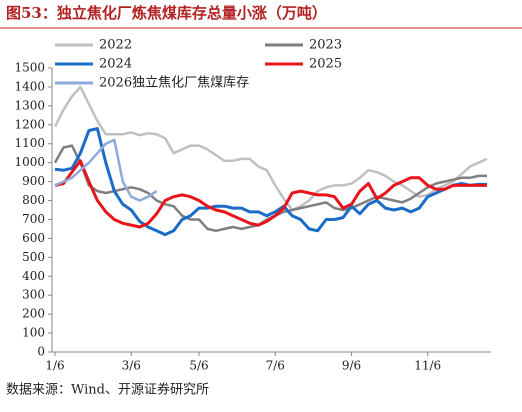 This screenshot has height=412, width=522. Describe the element at coordinates (275, 366) in the screenshot. I see `x-tick-label: 7/6` at that location.